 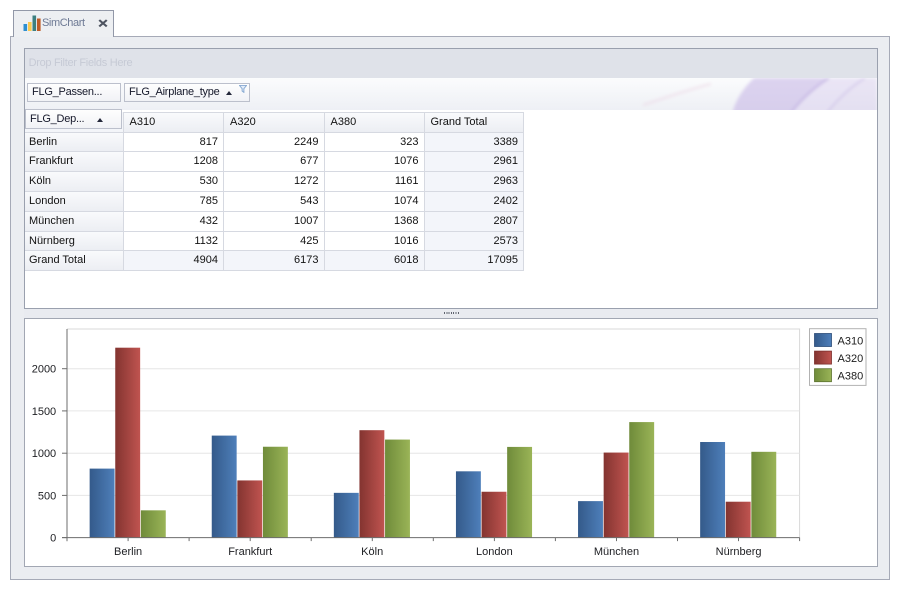 What do you see at coordinates (44, 454) in the screenshot?
I see `svg-text: 1000` at bounding box center [44, 454].